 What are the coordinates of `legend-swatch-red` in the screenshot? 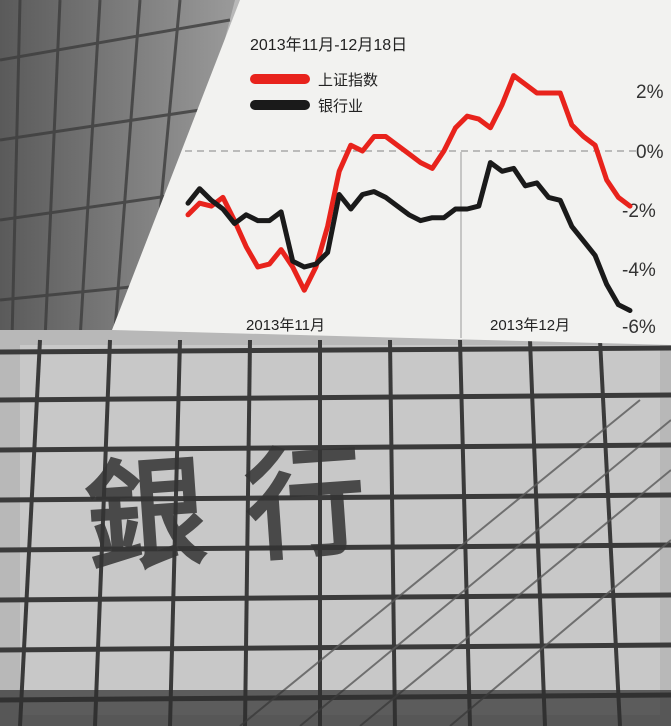 It's located at (280, 79).